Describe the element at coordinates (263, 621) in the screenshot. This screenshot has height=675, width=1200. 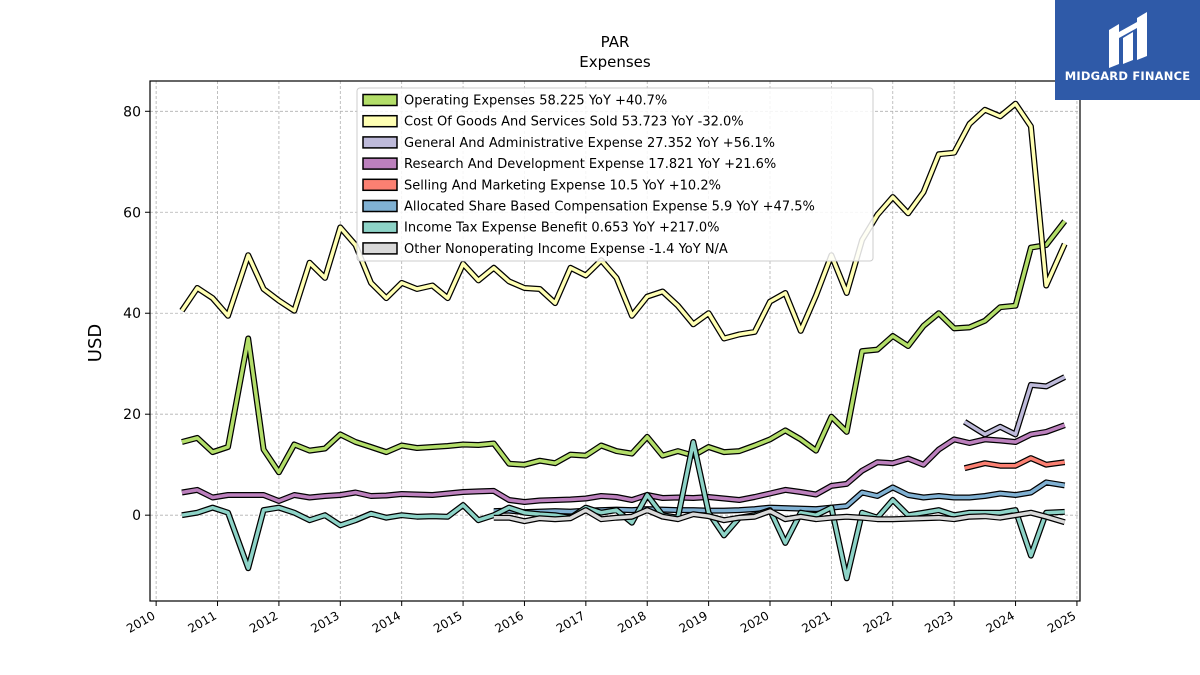
I see `x-tick-label: 2012` at that location.